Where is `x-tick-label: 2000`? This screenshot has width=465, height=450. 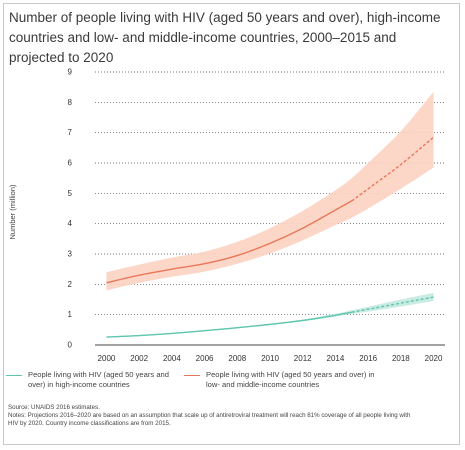 x-tick-label: 2000 is located at coordinates (107, 358).